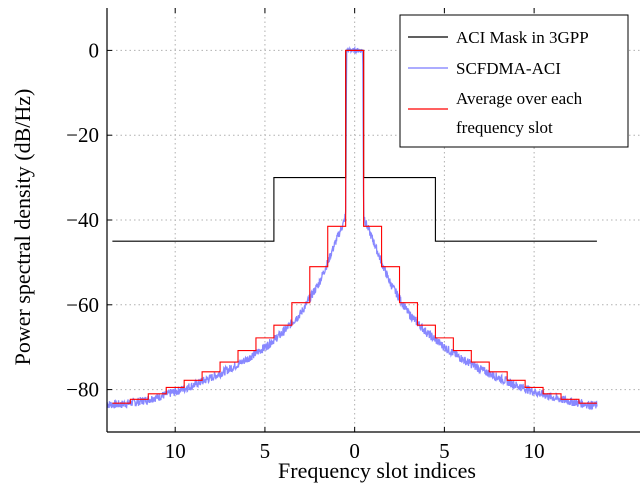 Image resolution: width=640 pixels, height=486 pixels. Describe the element at coordinates (354, 451) in the screenshot. I see `x-tick-label: 0` at that location.